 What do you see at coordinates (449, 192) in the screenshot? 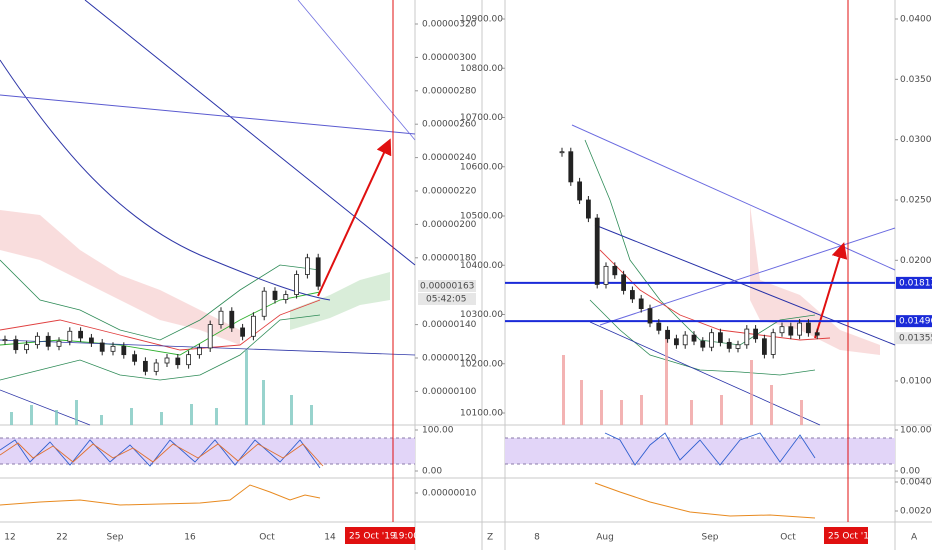
I see `tick-label: 0.00000220` at bounding box center [449, 192].